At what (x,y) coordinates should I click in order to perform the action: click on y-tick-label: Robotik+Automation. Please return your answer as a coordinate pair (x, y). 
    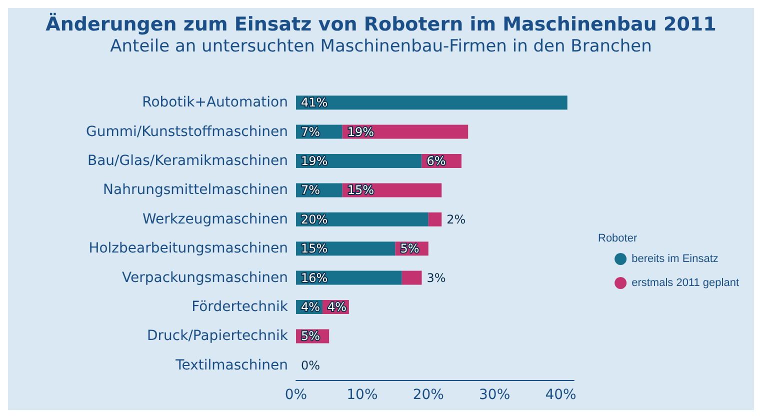
    Looking at the image, I should click on (215, 102).